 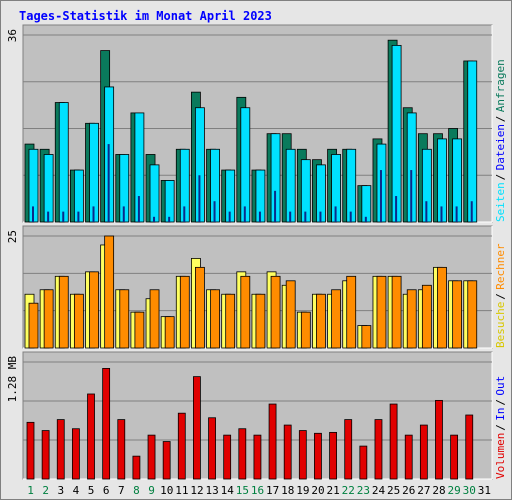 What do you see at coordinates (91, 490) in the screenshot?
I see `day-label-5: 5` at bounding box center [91, 490].